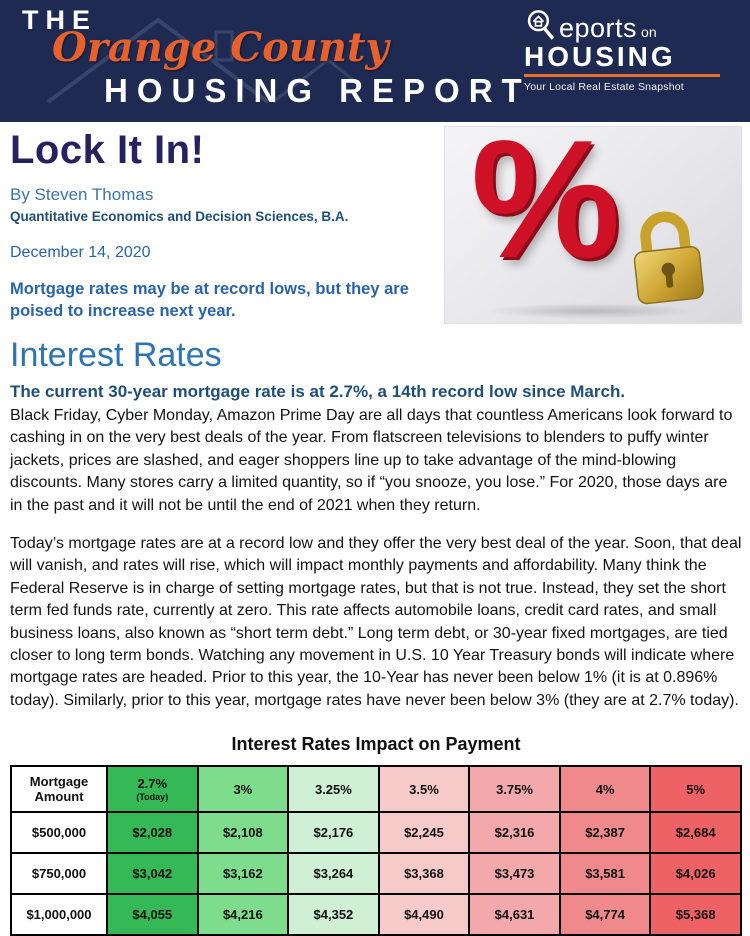  What do you see at coordinates (59, 914) in the screenshot?
I see `amount-label: $1,000,000` at bounding box center [59, 914].